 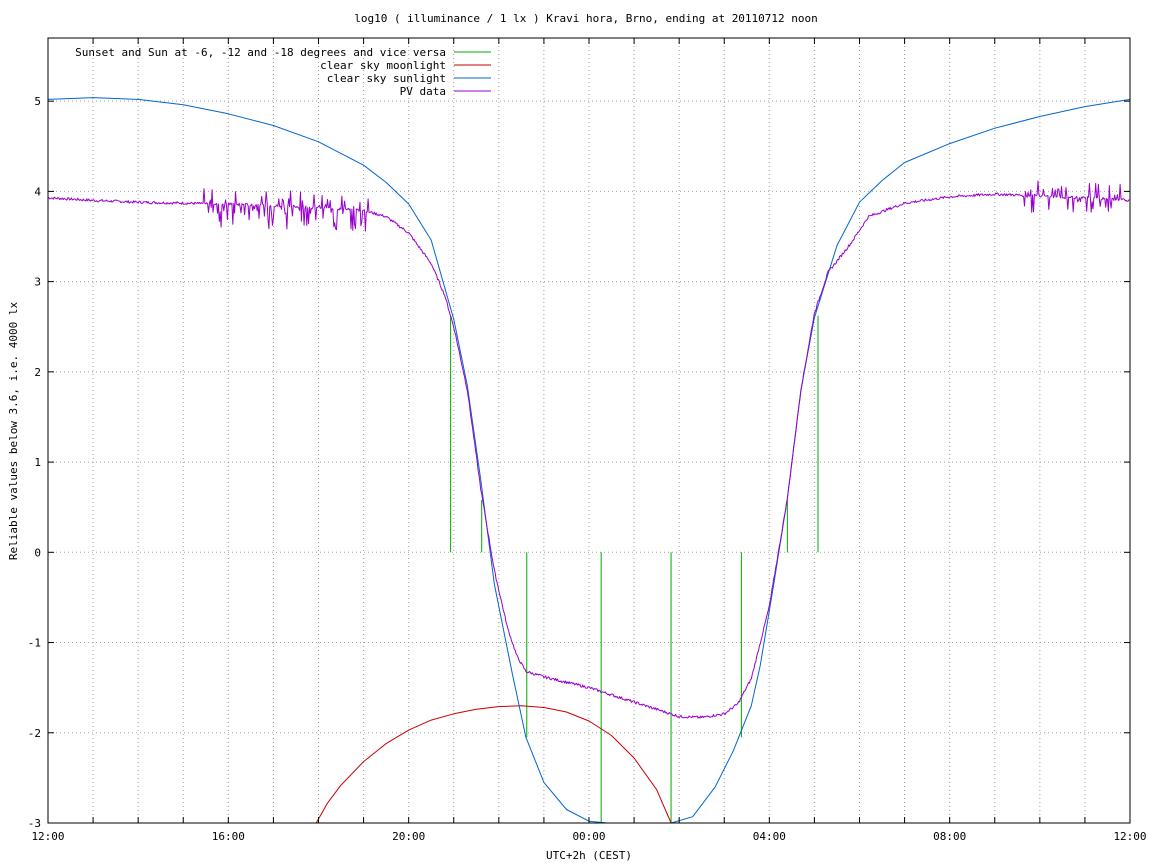 I want to click on y-tick-label: 5, so click(x=37, y=101).